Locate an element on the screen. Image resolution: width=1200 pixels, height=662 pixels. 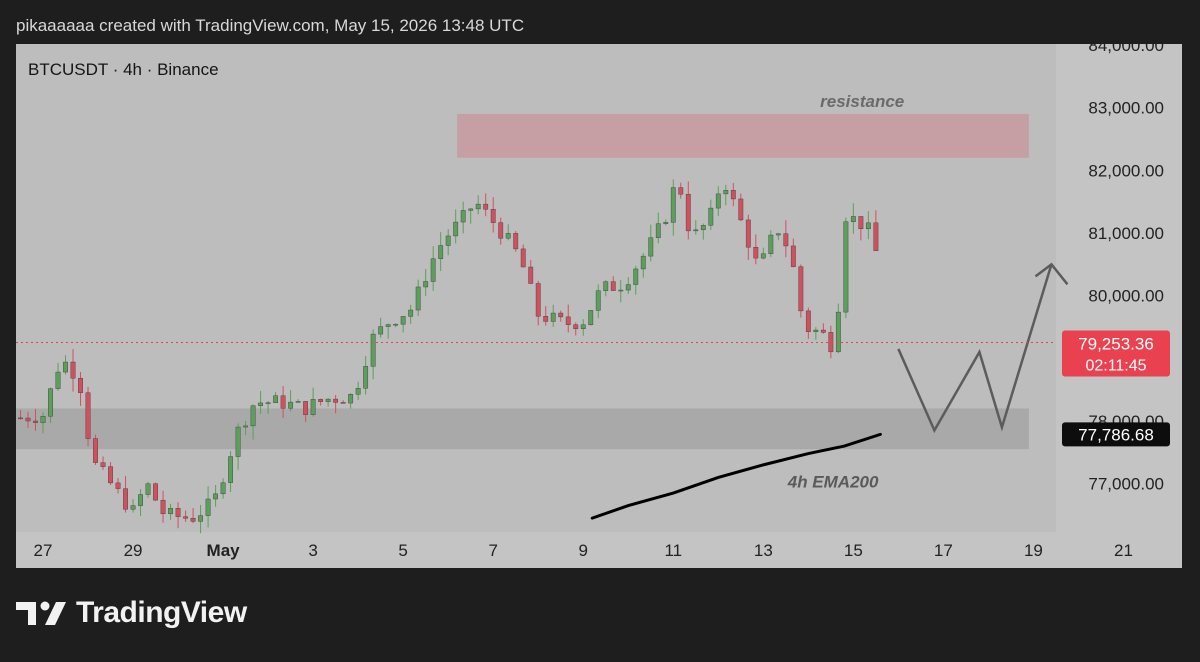
tradingview-footer: TradingView is located at coordinates (131, 613).